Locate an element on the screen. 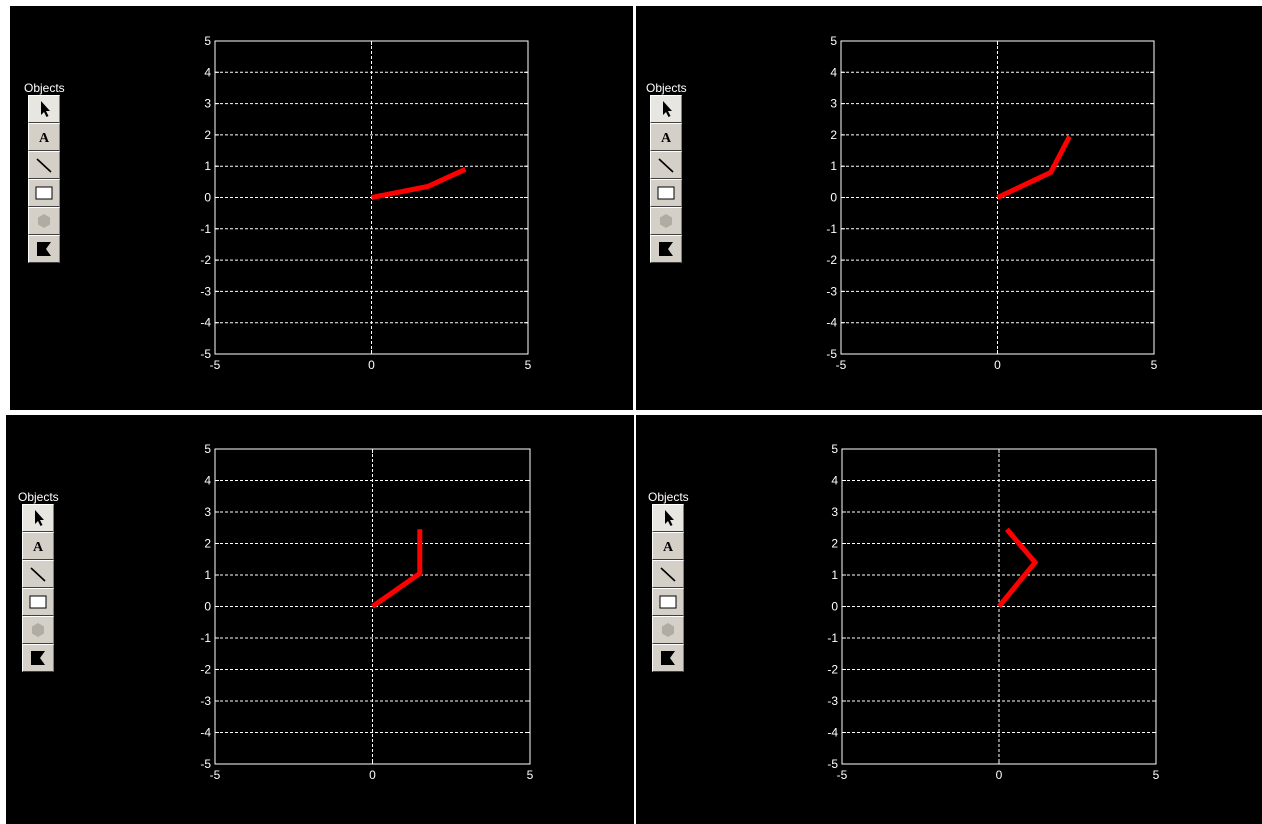 Image resolution: width=1262 pixels, height=824 pixels. chart-top-left: 5 4 3 2 1 0 -1 -2 -3 -4 -5-5 0 5 is located at coordinates (366, 203).